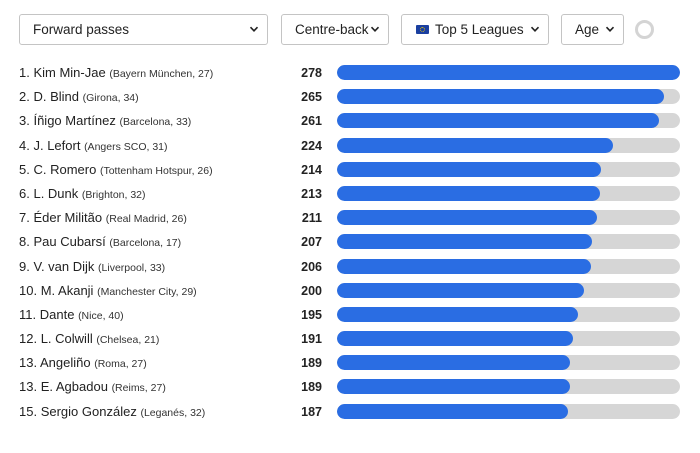 The image size is (700, 453). What do you see at coordinates (128, 340) in the screenshot?
I see `player-club-age: (Chelsea, 21)` at bounding box center [128, 340].